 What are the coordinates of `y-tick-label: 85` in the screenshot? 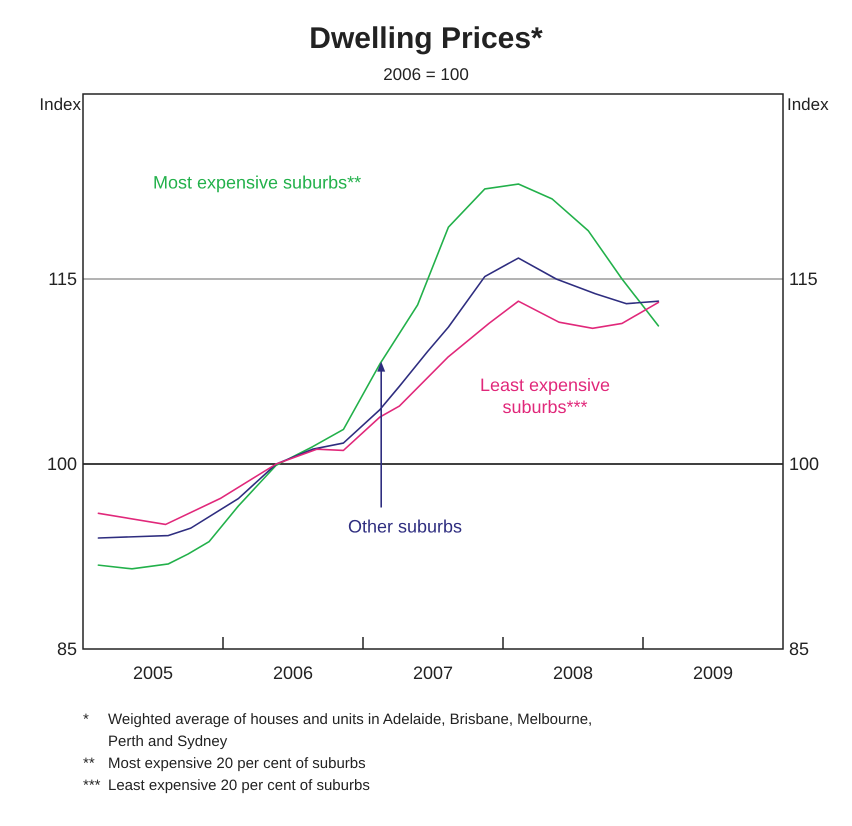 It's located at (66, 649).